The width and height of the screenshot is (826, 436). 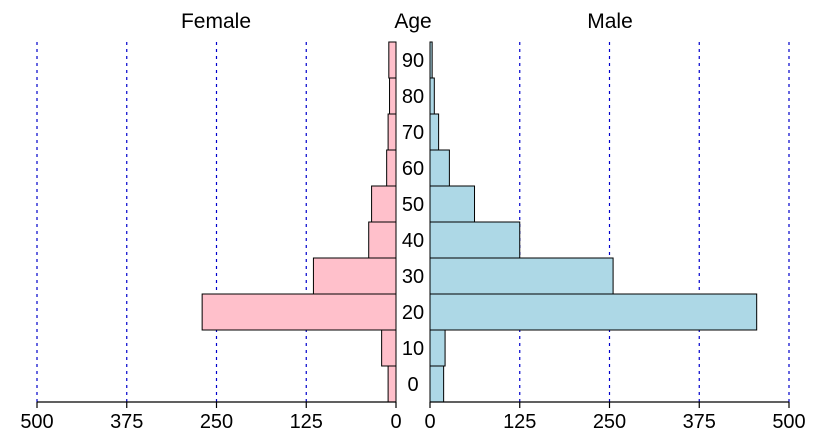 I want to click on tick-label-female-0: 0, so click(x=395, y=422).